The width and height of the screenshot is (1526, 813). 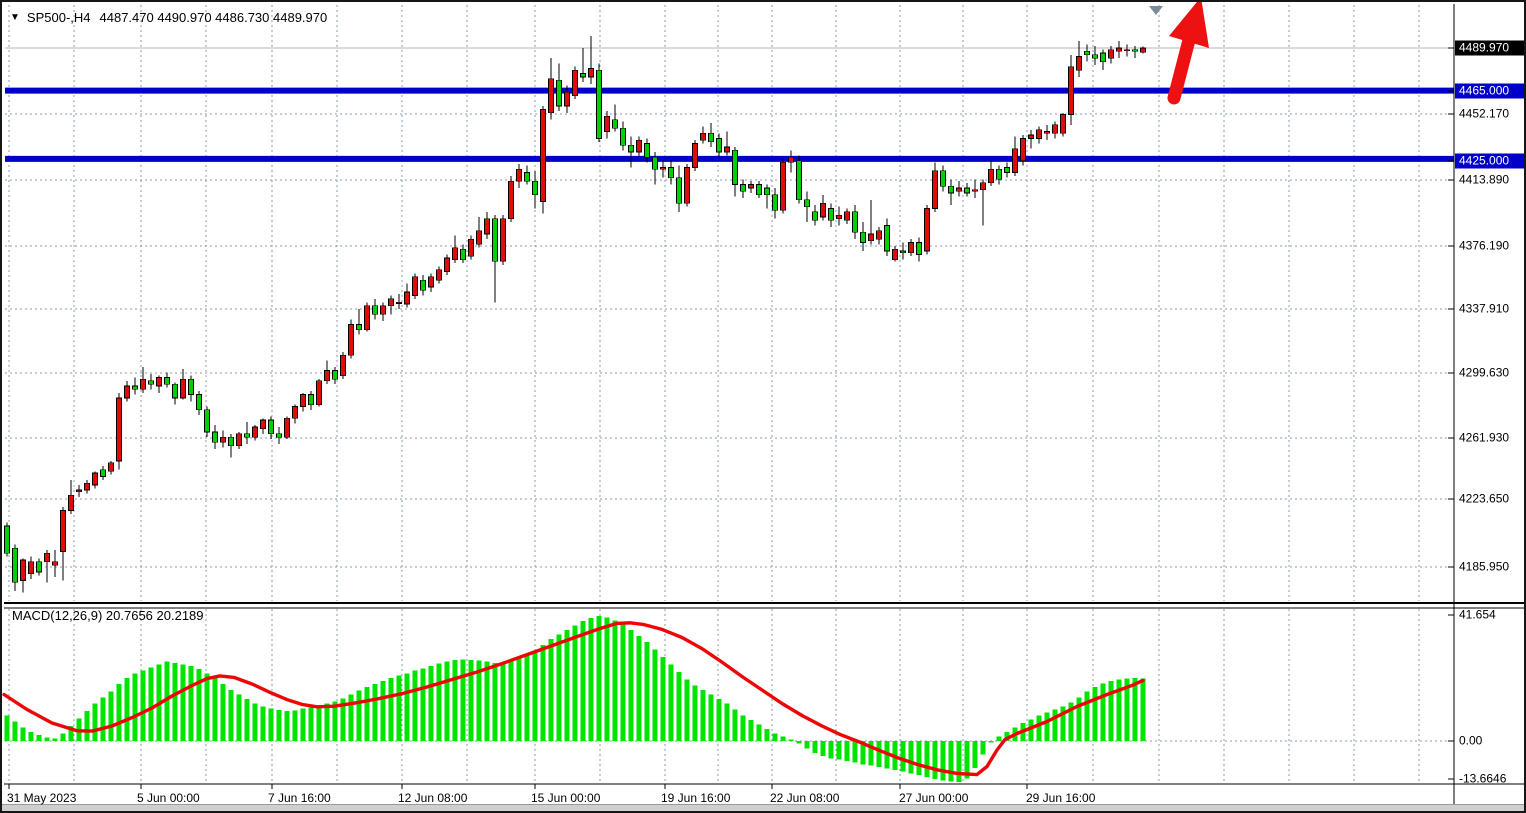 I want to click on symbol-dropdown-icon: ▼, so click(x=15, y=17).